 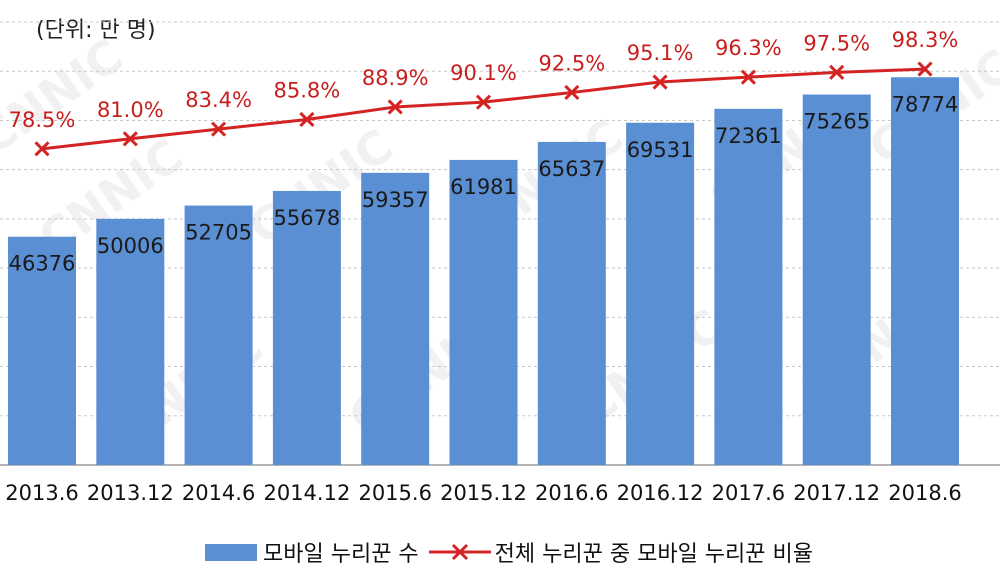 I want to click on line-value-label: 96.3%, so click(x=748, y=48).